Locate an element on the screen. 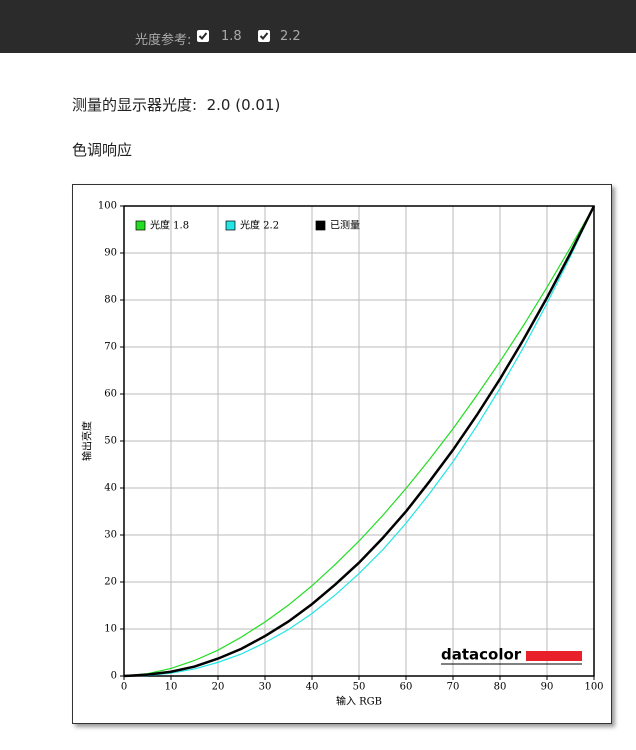 The image size is (636, 750). x-tick-label: 50 is located at coordinates (359, 687).